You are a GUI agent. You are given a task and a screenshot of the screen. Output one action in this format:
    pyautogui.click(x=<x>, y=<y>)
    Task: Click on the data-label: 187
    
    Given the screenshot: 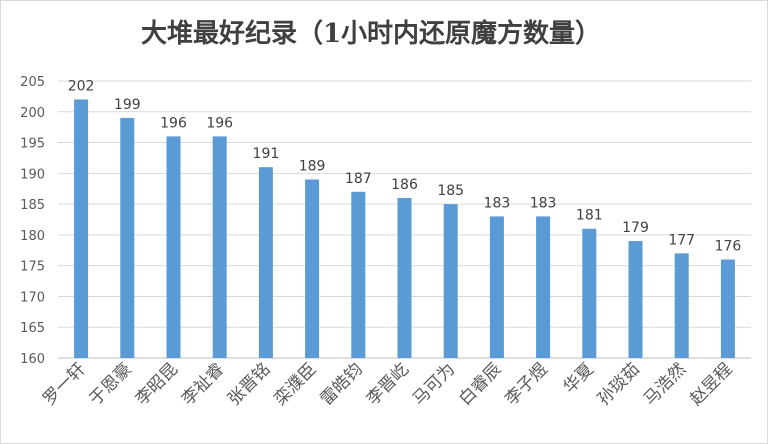 What is the action you would take?
    pyautogui.click(x=358, y=179)
    